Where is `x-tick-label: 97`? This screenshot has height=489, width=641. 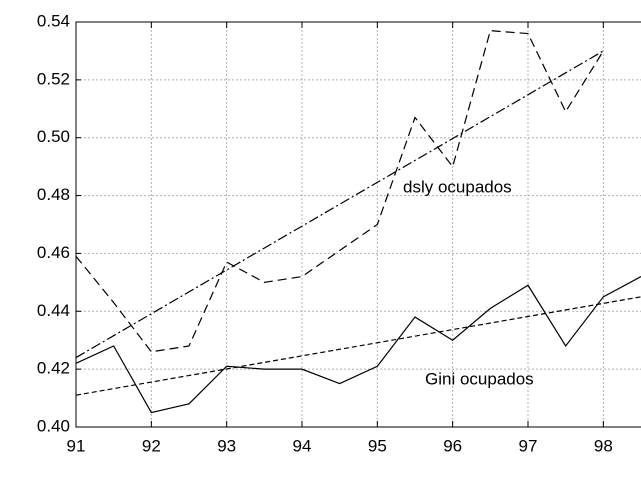 x-tick-label: 97 is located at coordinates (528, 445).